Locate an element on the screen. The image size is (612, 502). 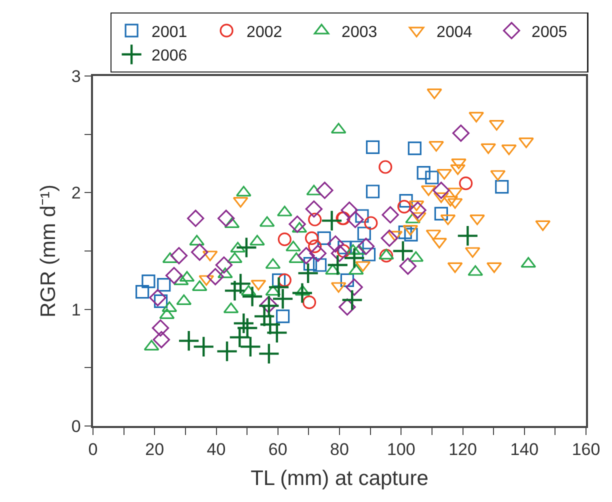
legend-label: 2006 is located at coordinates (170, 56).